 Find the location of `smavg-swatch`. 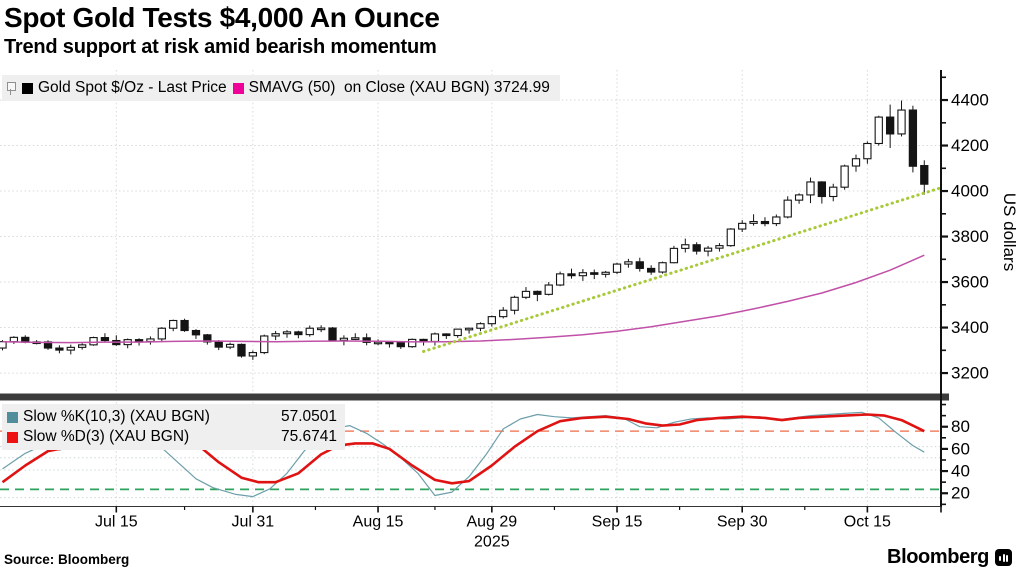

smavg-swatch is located at coordinates (238, 88).